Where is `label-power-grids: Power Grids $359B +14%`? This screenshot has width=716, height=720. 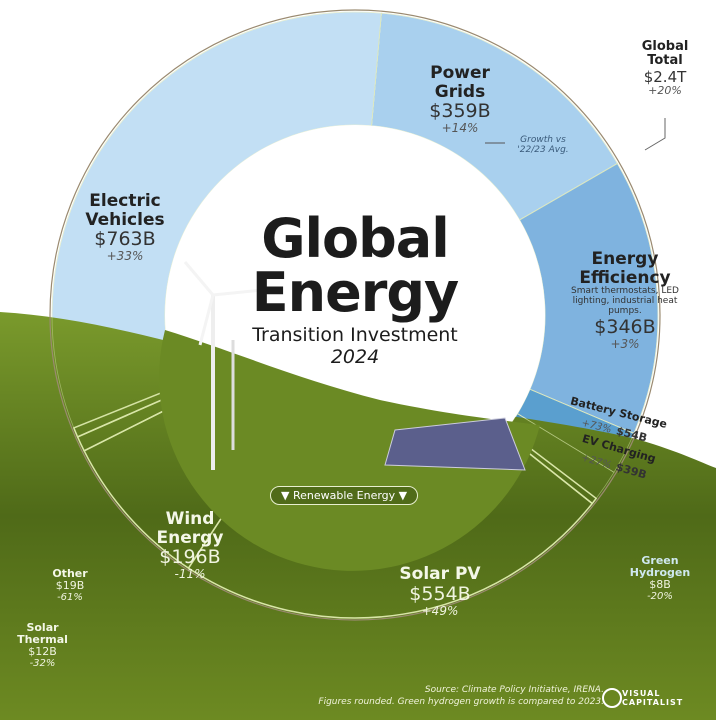 label-power-grids: Power Grids $359B +14% is located at coordinates (460, 99).